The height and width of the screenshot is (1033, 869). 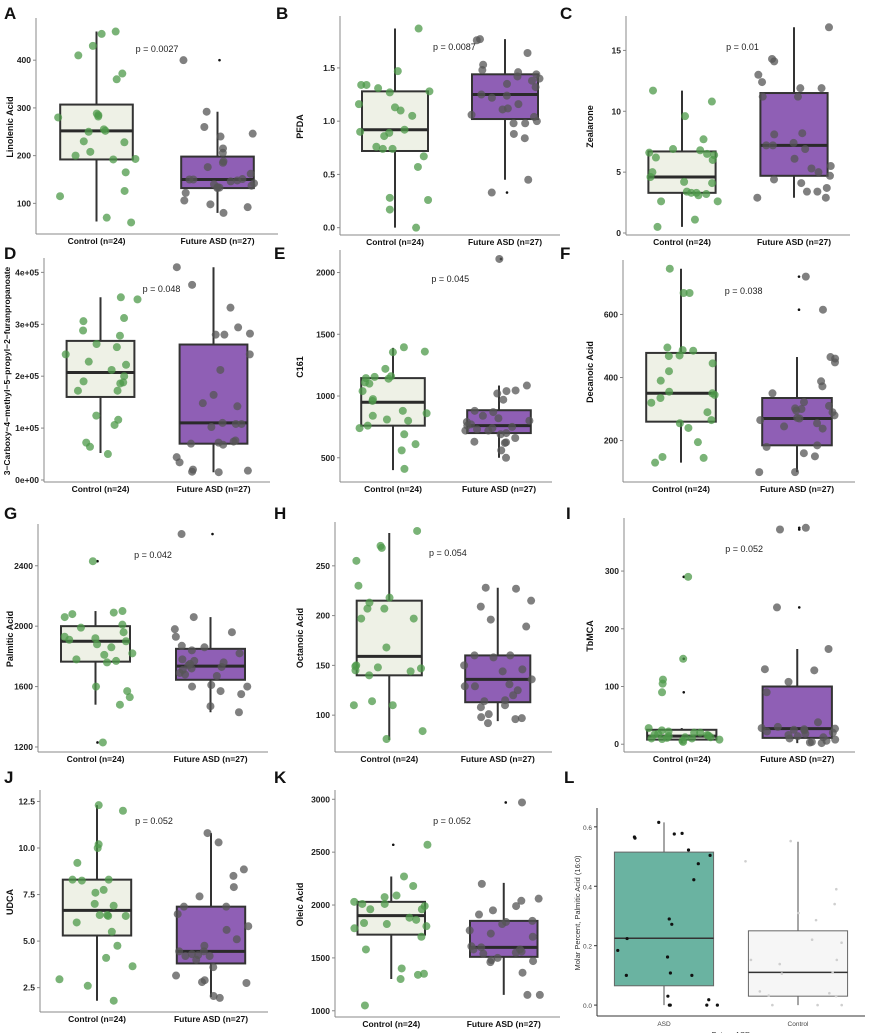 I want to click on p-value-label: p = 0.052, so click(x=452, y=821).